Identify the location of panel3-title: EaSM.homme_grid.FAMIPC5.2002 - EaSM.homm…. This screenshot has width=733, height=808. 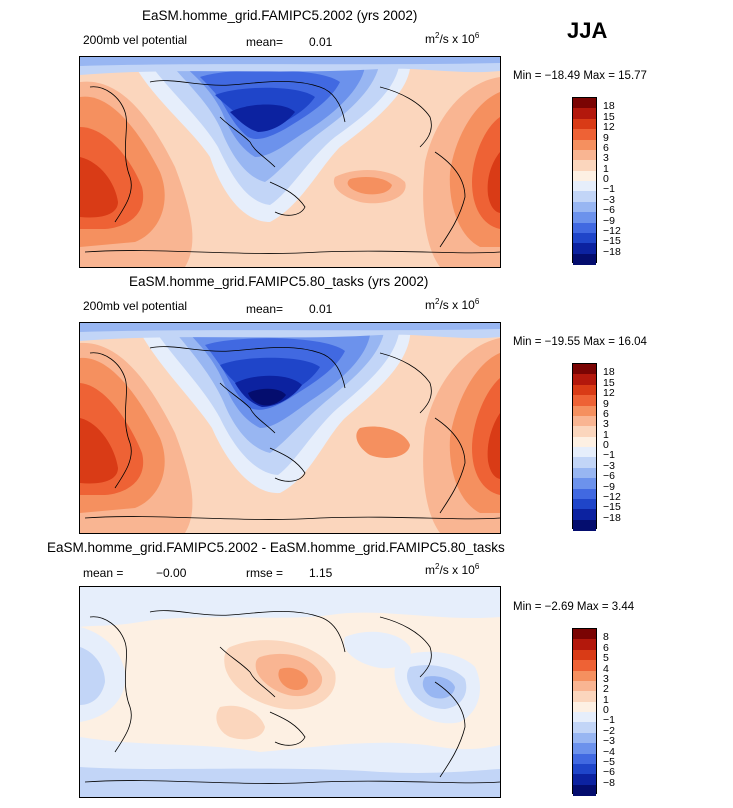
(276, 547).